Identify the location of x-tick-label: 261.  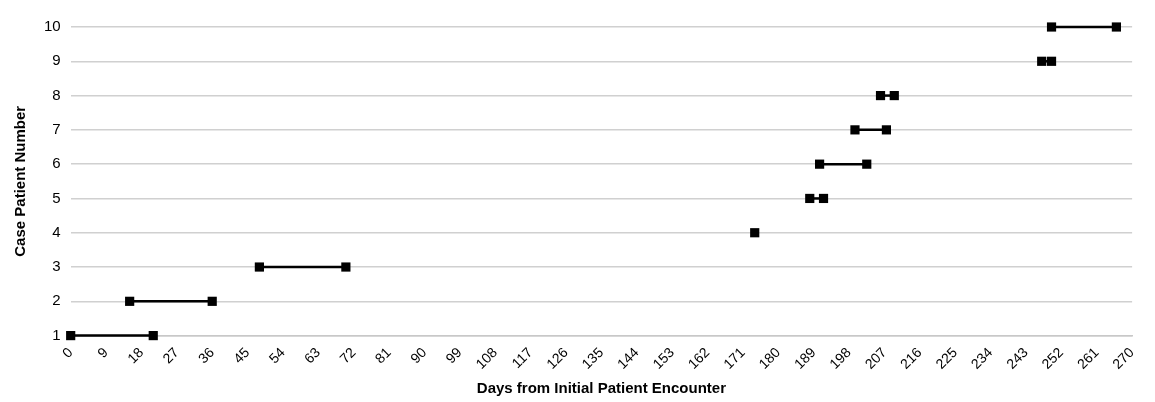
(1087, 357).